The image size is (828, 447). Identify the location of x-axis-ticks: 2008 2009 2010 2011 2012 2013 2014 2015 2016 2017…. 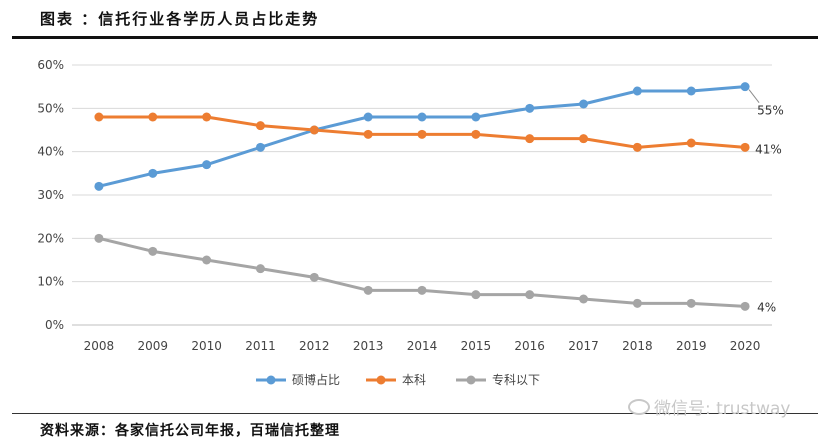
(422, 346).